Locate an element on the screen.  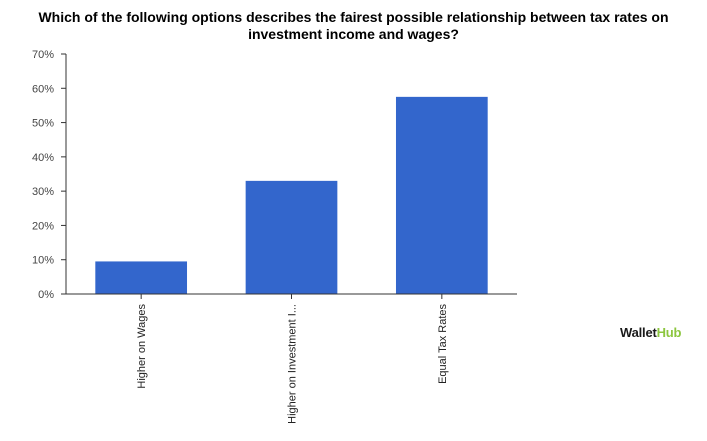
logo-wallet: Wallet is located at coordinates (638, 332).